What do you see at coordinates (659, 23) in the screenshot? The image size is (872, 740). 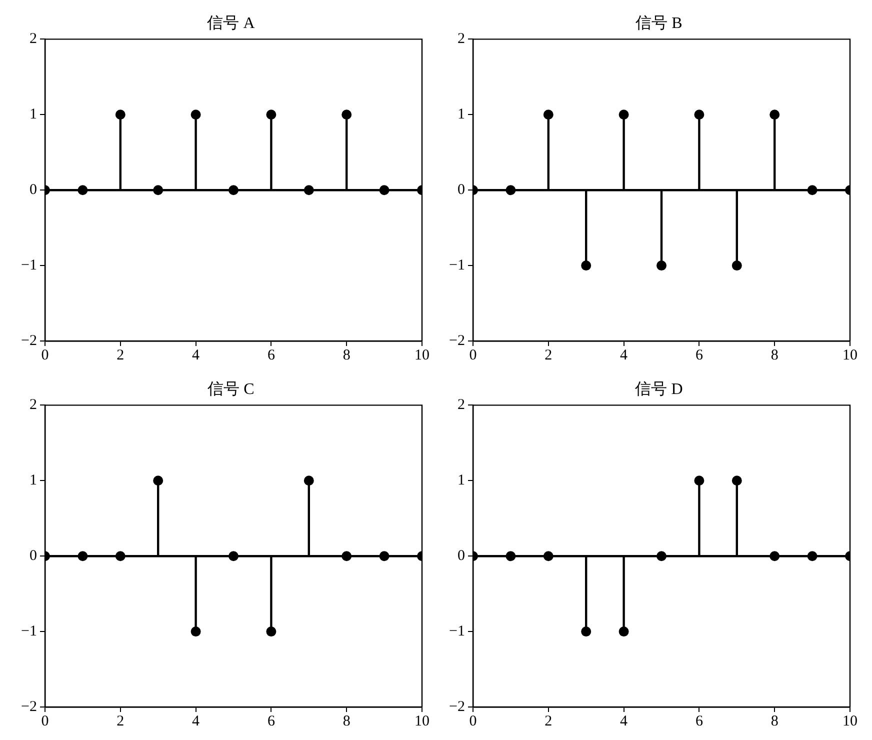 I see `chart-title: 信号 B` at bounding box center [659, 23].